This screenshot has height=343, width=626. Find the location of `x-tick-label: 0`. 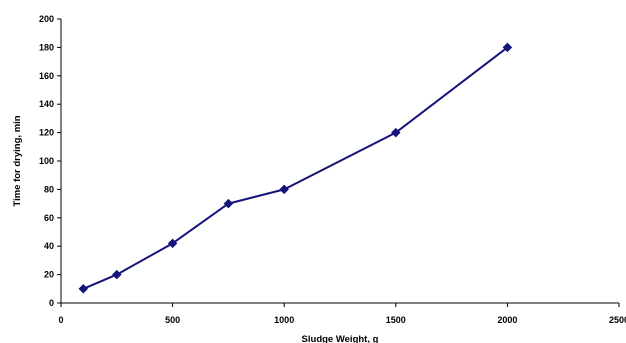

x-tick-label: 0 is located at coordinates (60, 320).